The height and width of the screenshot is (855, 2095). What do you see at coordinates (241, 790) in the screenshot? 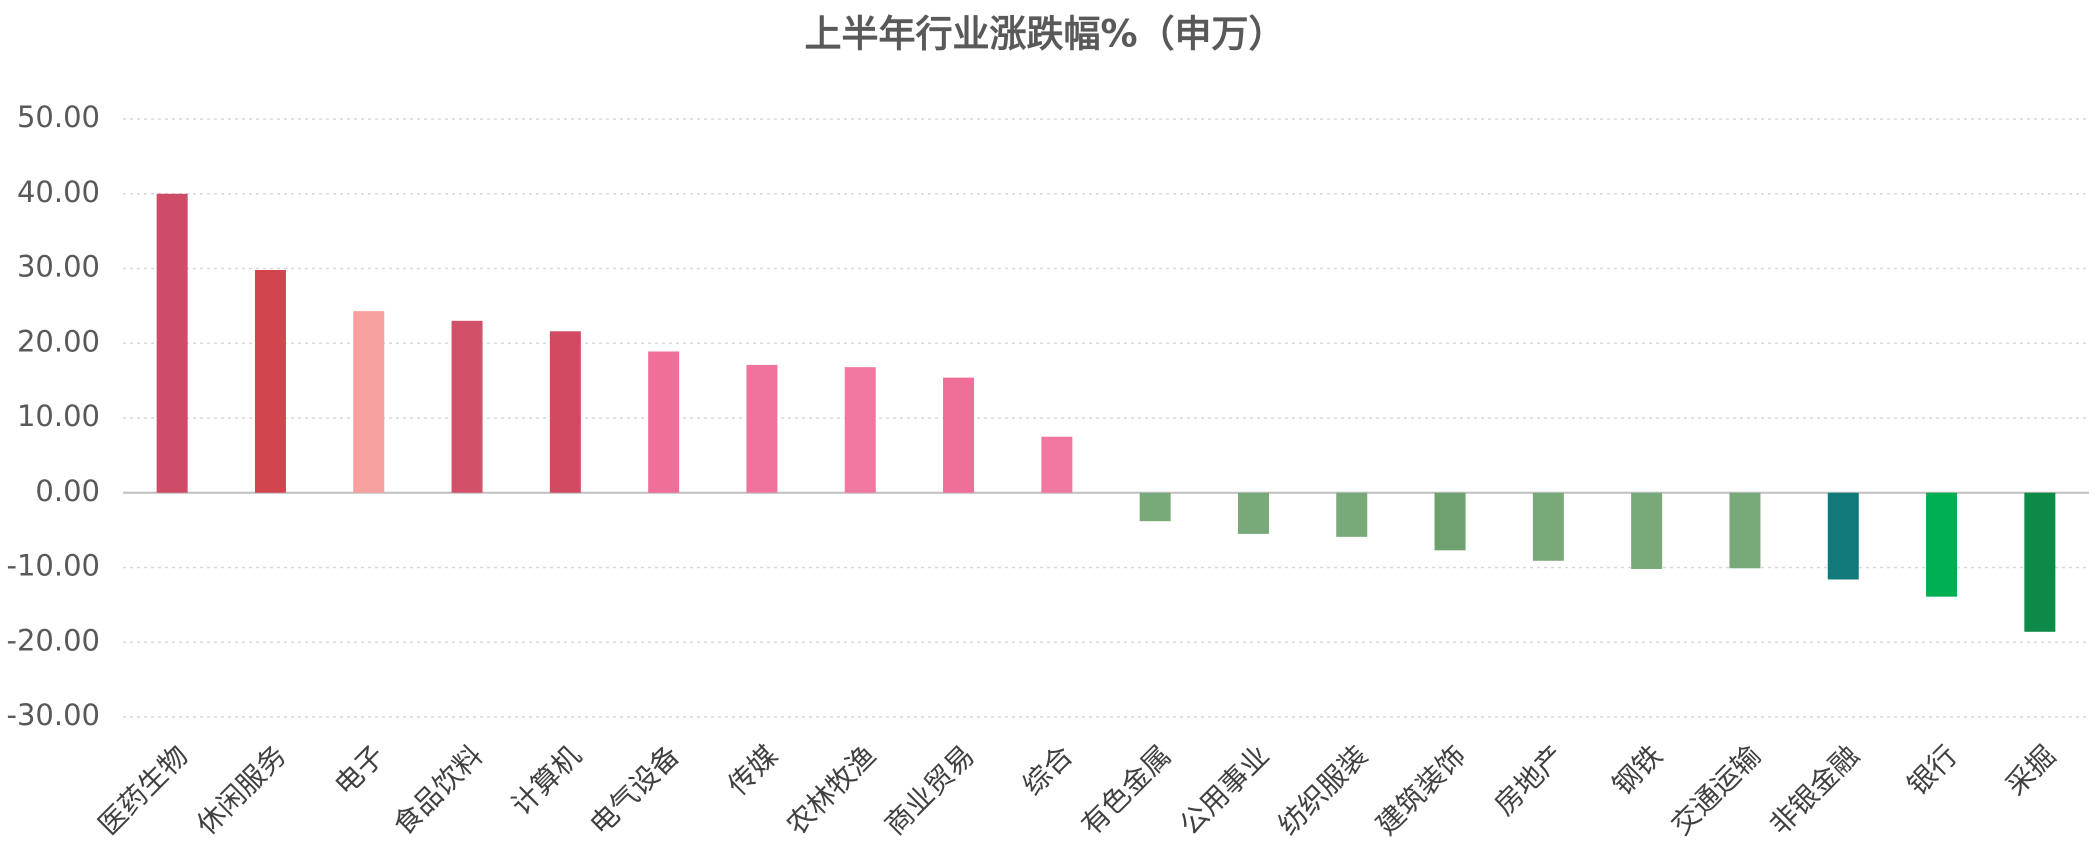
I see `x-tick-label: 休闲服务` at bounding box center [241, 790].